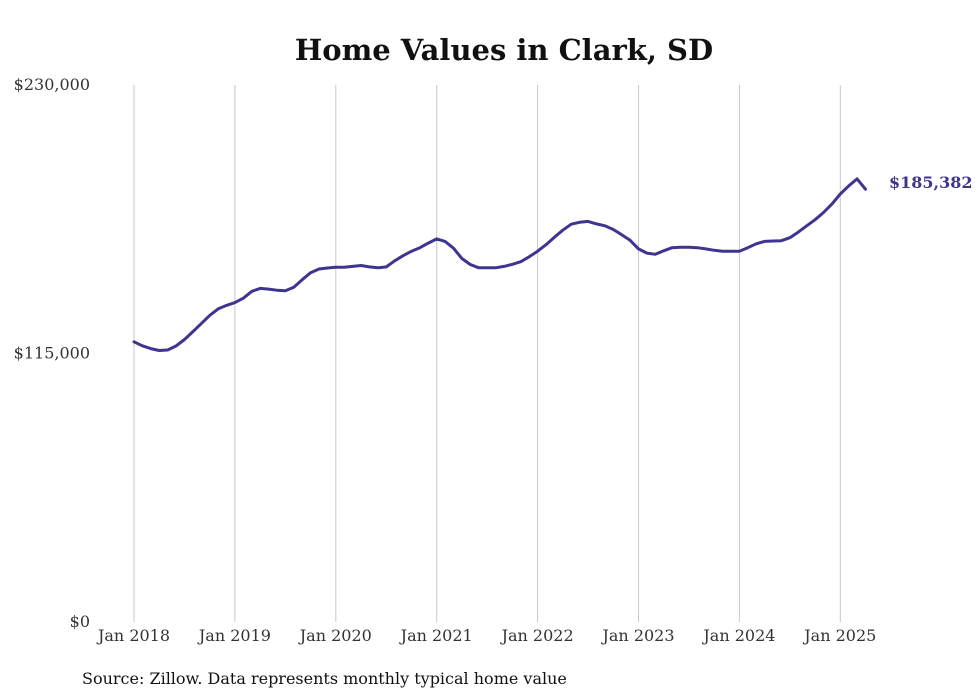 The height and width of the screenshot is (699, 980). I want to click on y-tick-label: $230,000, so click(52, 84).